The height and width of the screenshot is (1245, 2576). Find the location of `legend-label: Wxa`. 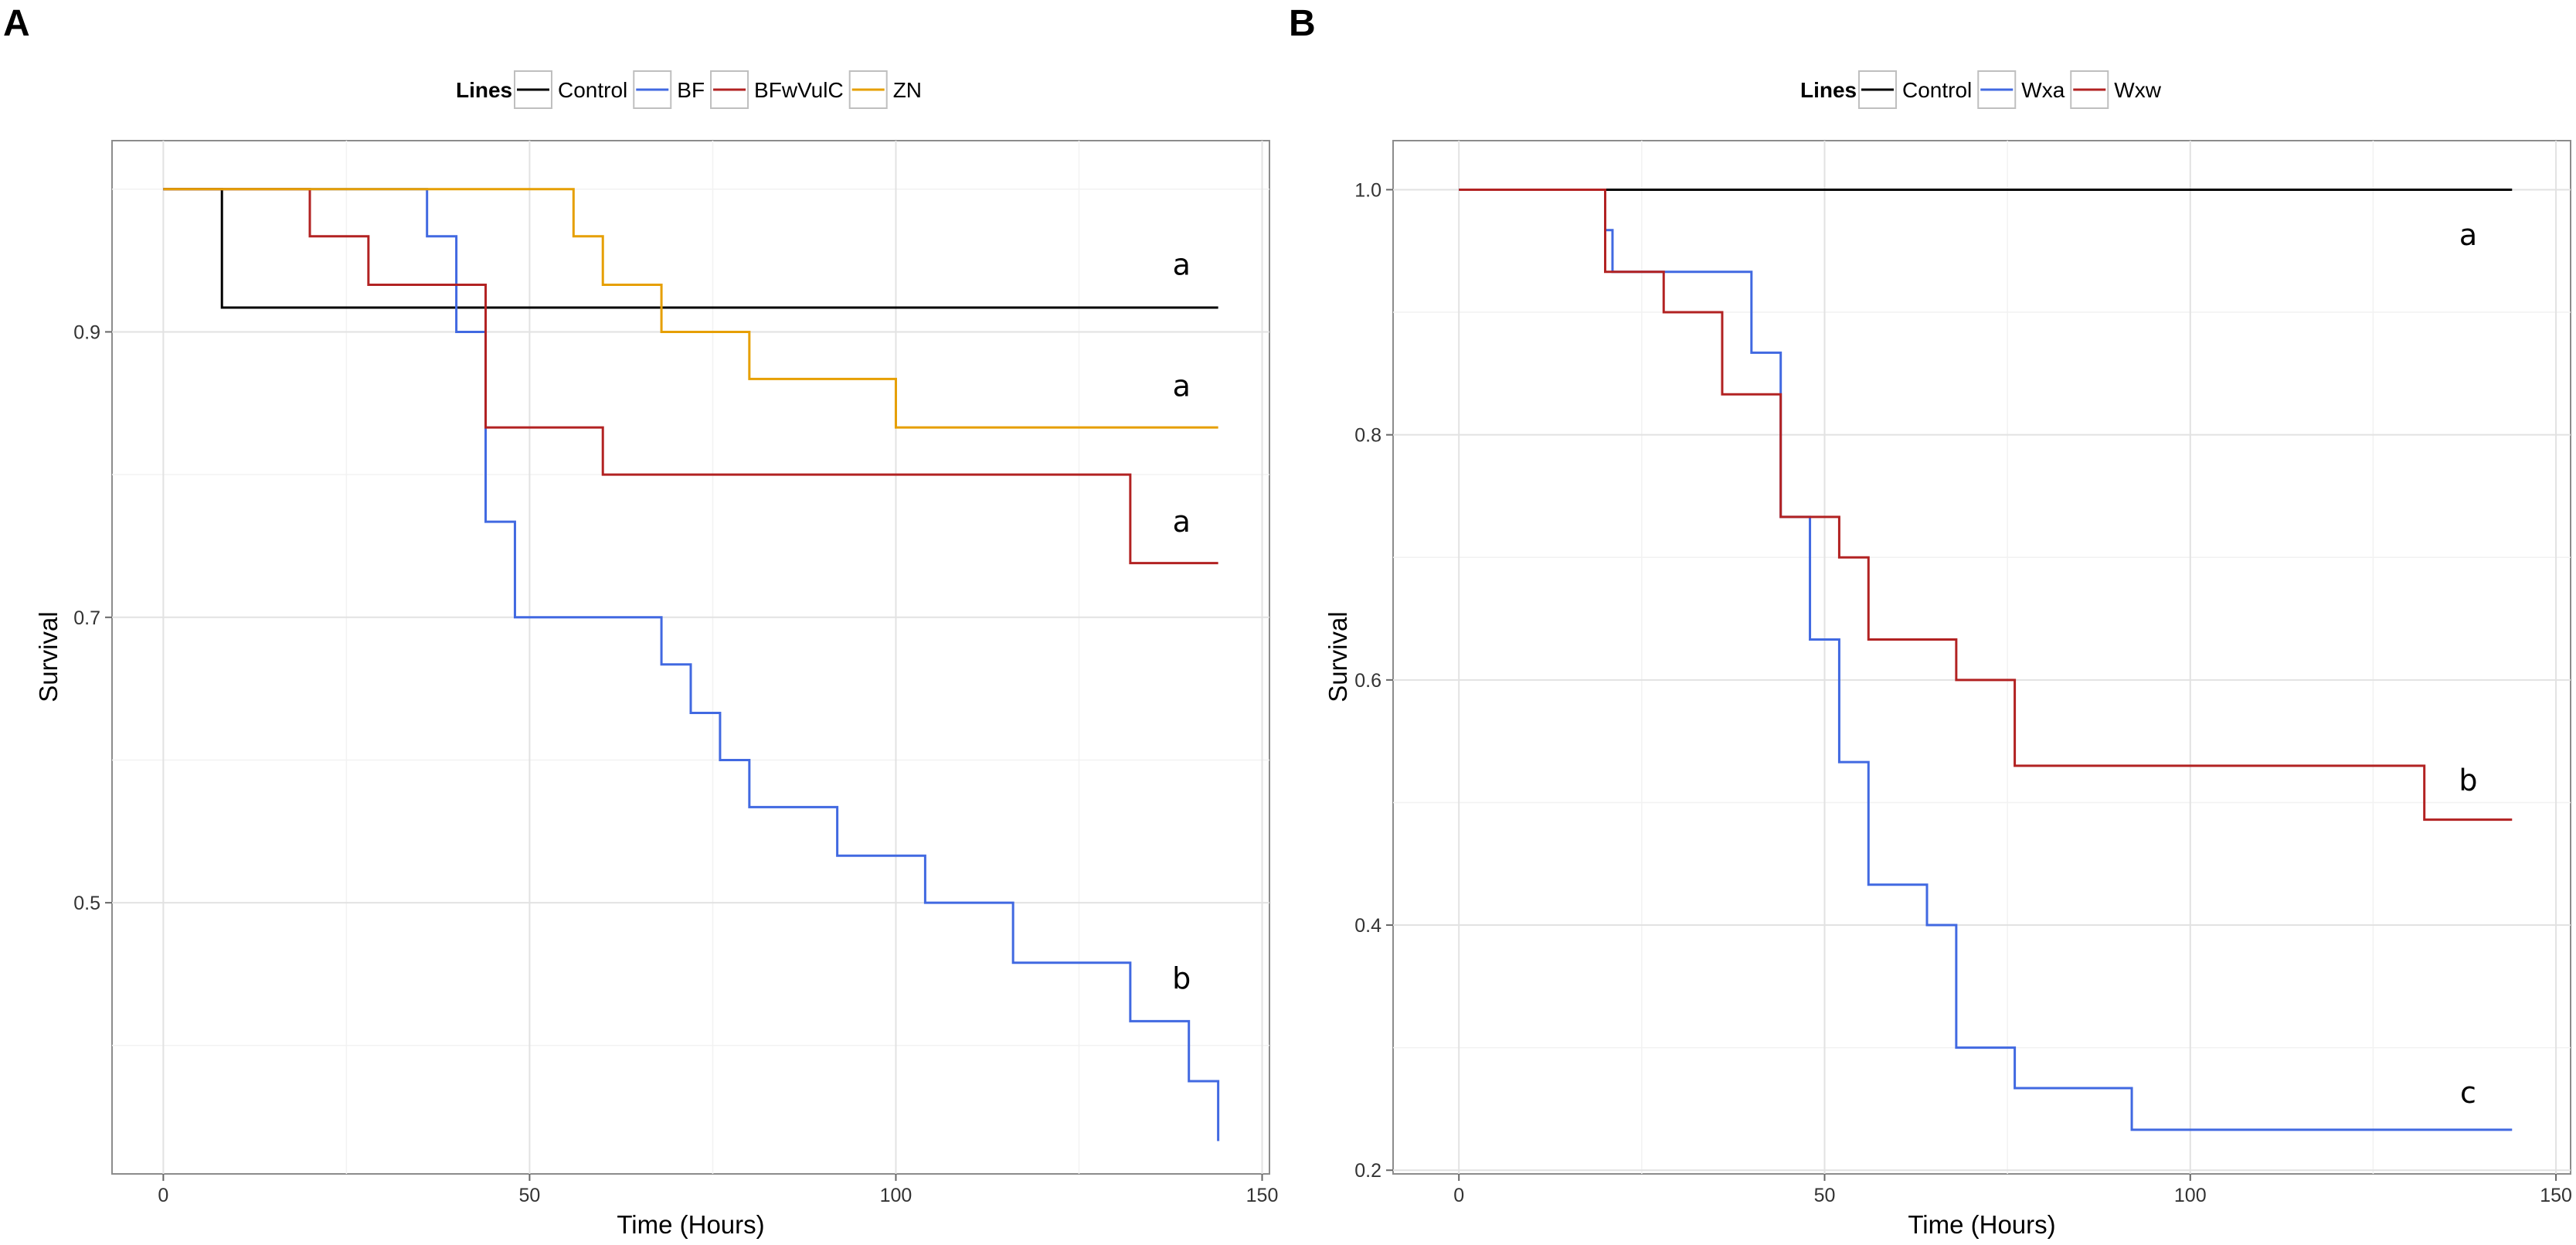

legend-label: Wxa is located at coordinates (2043, 90).